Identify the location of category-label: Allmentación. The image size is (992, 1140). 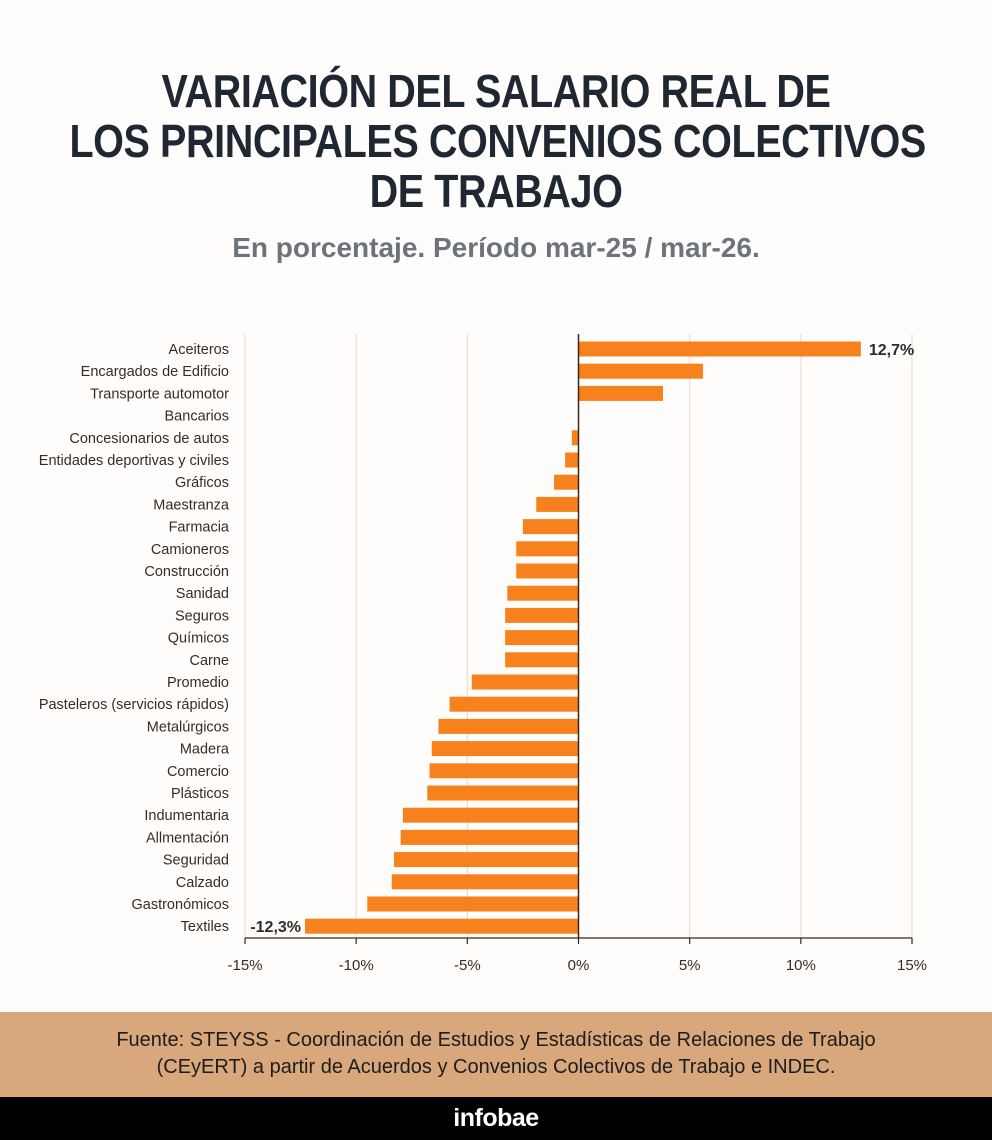
(187, 838).